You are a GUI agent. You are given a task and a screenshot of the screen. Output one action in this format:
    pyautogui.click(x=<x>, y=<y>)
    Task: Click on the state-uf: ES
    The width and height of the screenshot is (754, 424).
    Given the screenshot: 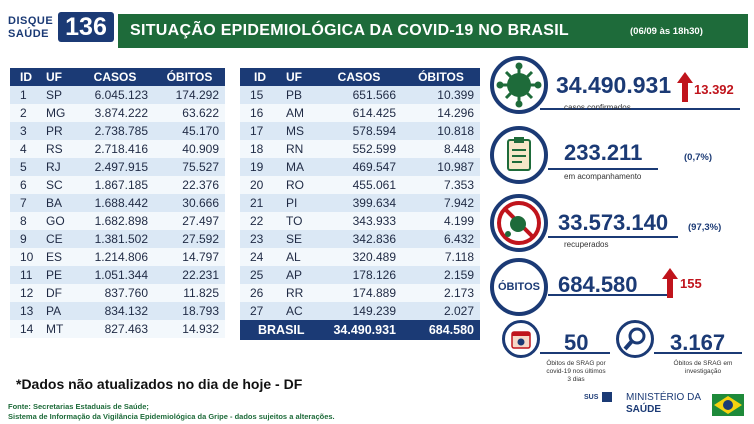 What is the action you would take?
    pyautogui.click(x=58, y=257)
    